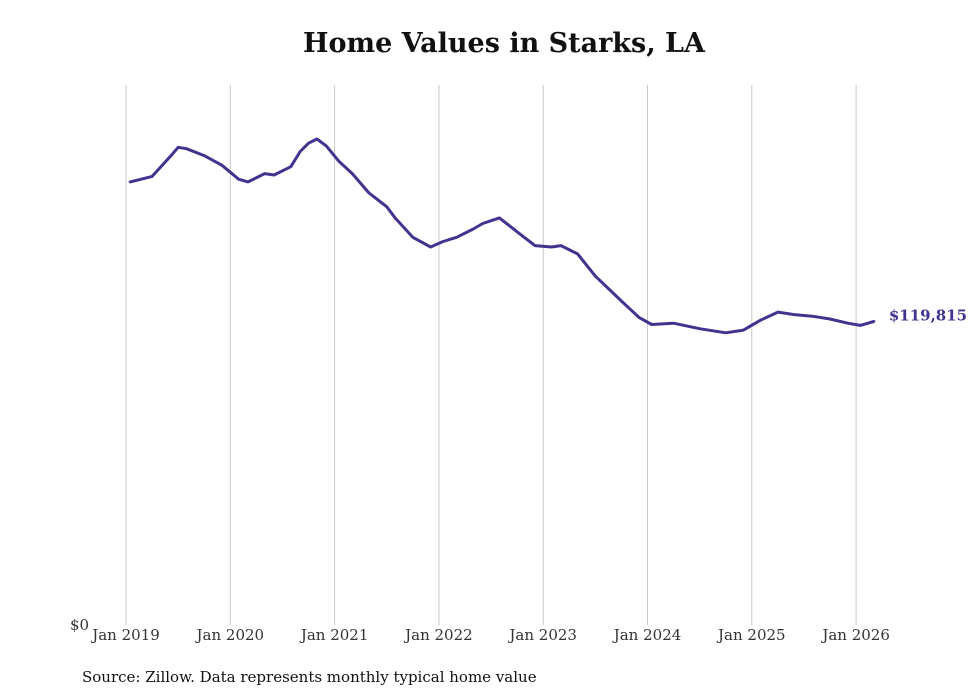 Image resolution: width=980 pixels, height=699 pixels. What do you see at coordinates (647, 635) in the screenshot?
I see `x-tick-label: Jan 2024` at bounding box center [647, 635].